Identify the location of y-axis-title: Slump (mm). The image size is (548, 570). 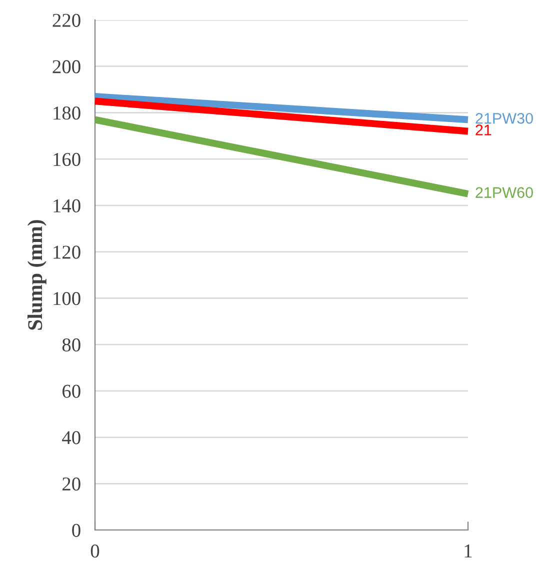
(36, 275).